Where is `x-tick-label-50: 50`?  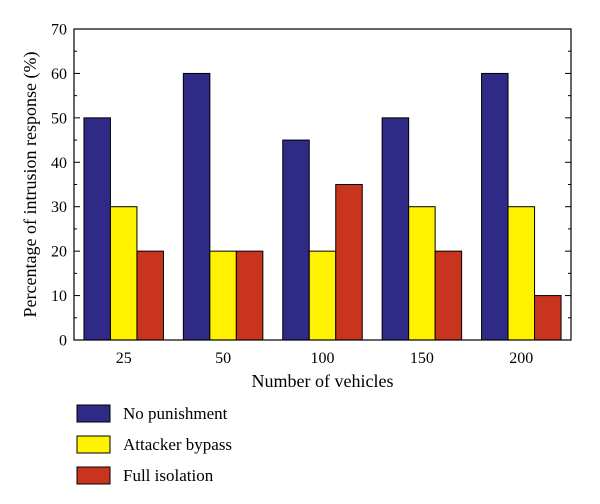 x-tick-label-50: 50 is located at coordinates (223, 358).